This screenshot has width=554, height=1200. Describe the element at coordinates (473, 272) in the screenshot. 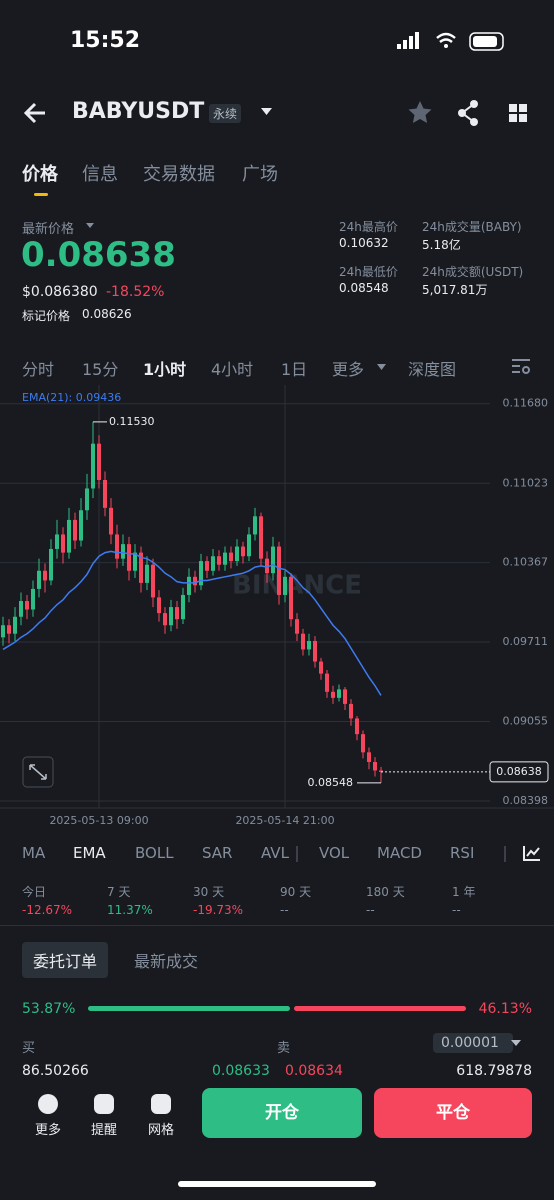

I see `stat-label: 24h成交额(USDT)` at that location.